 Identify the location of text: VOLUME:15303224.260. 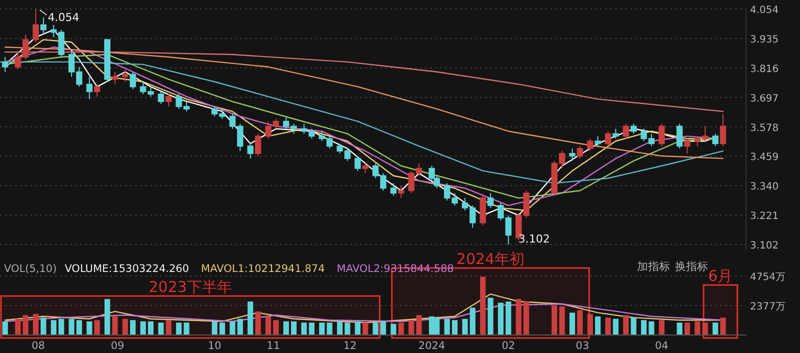
(127, 269).